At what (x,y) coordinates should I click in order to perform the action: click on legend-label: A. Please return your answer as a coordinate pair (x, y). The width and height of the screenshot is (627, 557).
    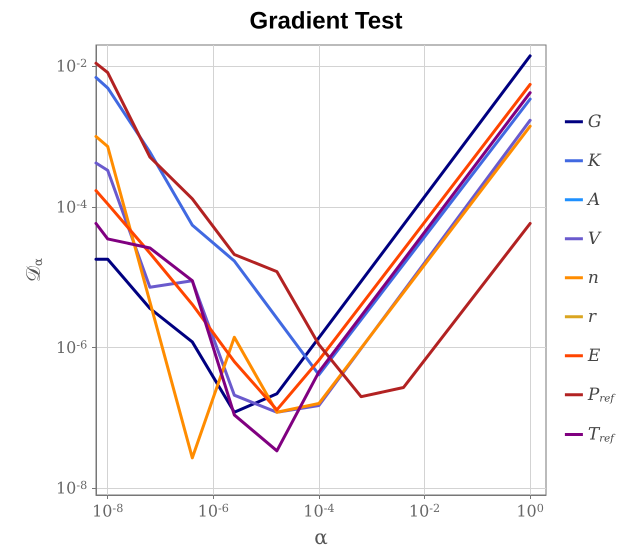
    Looking at the image, I should click on (593, 200).